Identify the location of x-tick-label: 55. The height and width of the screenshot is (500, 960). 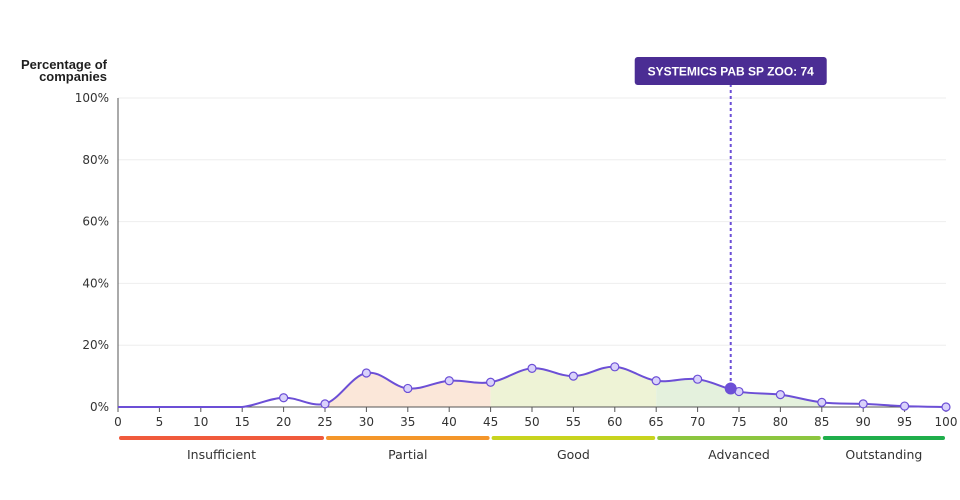
(573, 422).